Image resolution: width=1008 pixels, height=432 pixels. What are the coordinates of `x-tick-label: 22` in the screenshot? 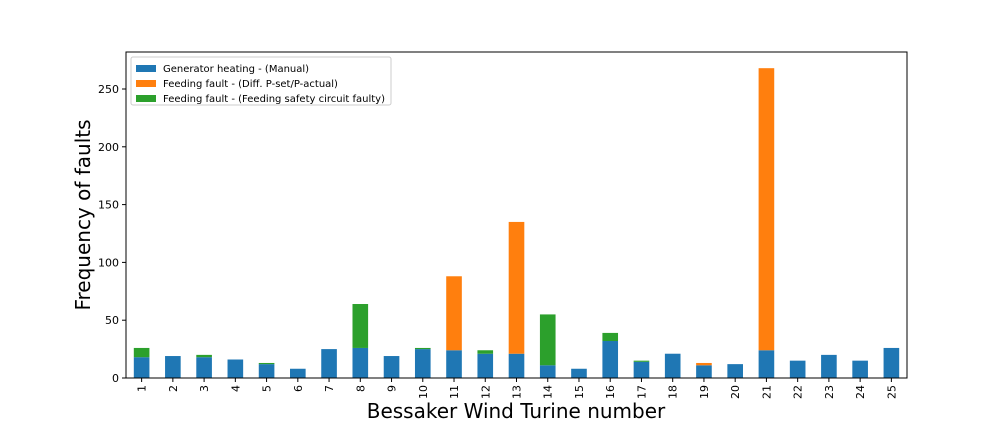 It's located at (798, 392).